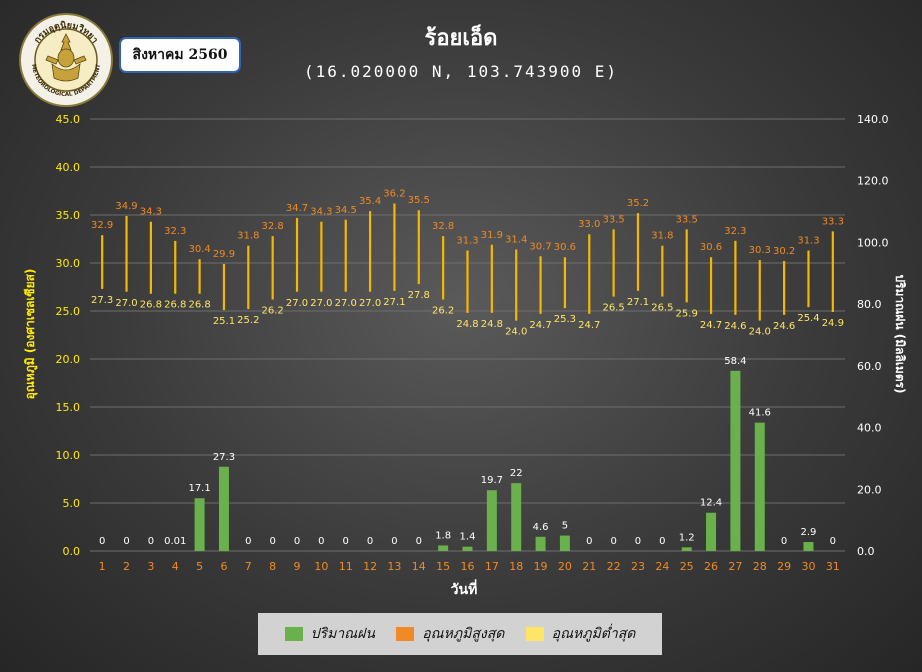  What do you see at coordinates (492, 566) in the screenshot?
I see `x-tick-label: 17` at bounding box center [492, 566].